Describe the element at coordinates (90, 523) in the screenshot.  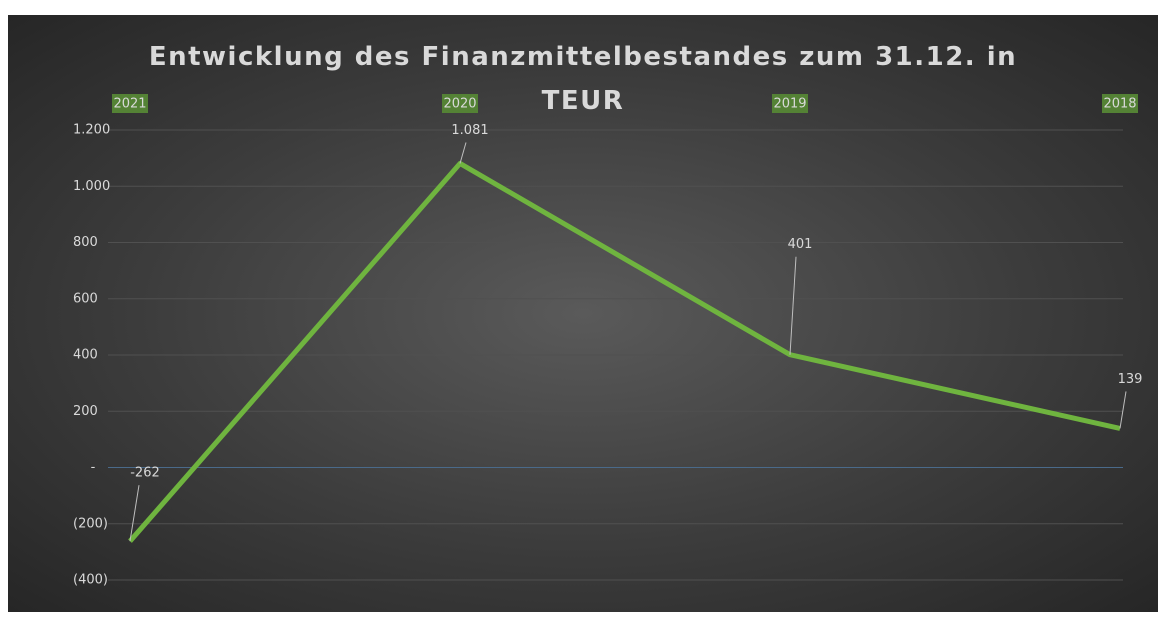
I see `y-tick-label: (200)` at that location.